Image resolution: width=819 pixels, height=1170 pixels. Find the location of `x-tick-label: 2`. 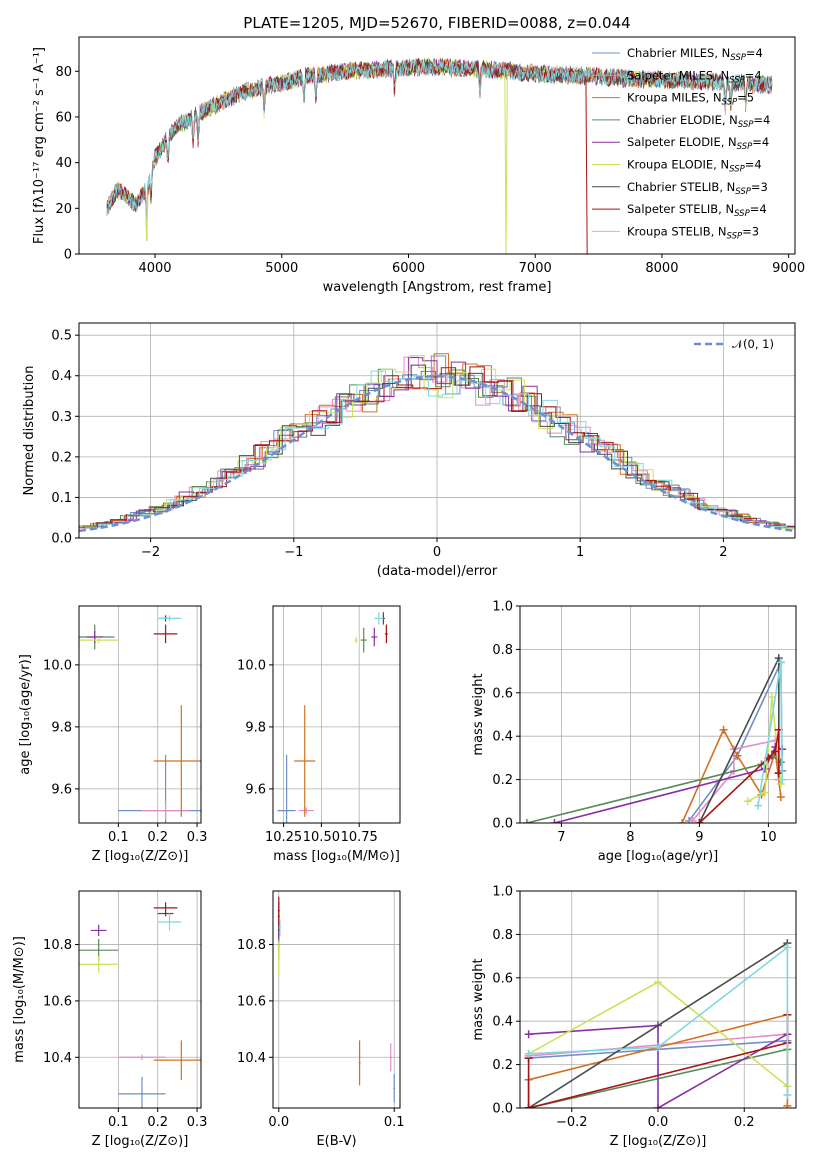

x-tick-label: 2 is located at coordinates (723, 552).